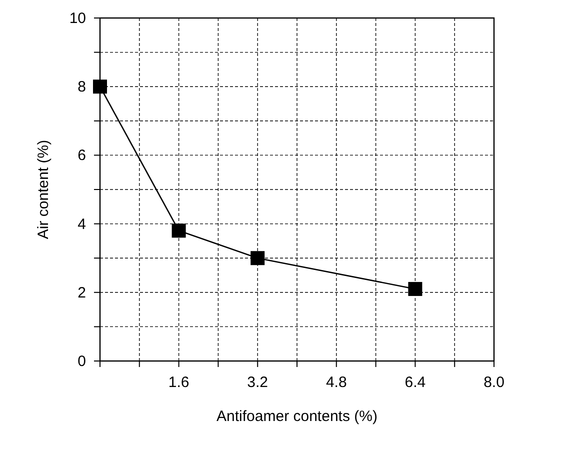  I want to click on y-tick-label: 10, so click(77, 18).